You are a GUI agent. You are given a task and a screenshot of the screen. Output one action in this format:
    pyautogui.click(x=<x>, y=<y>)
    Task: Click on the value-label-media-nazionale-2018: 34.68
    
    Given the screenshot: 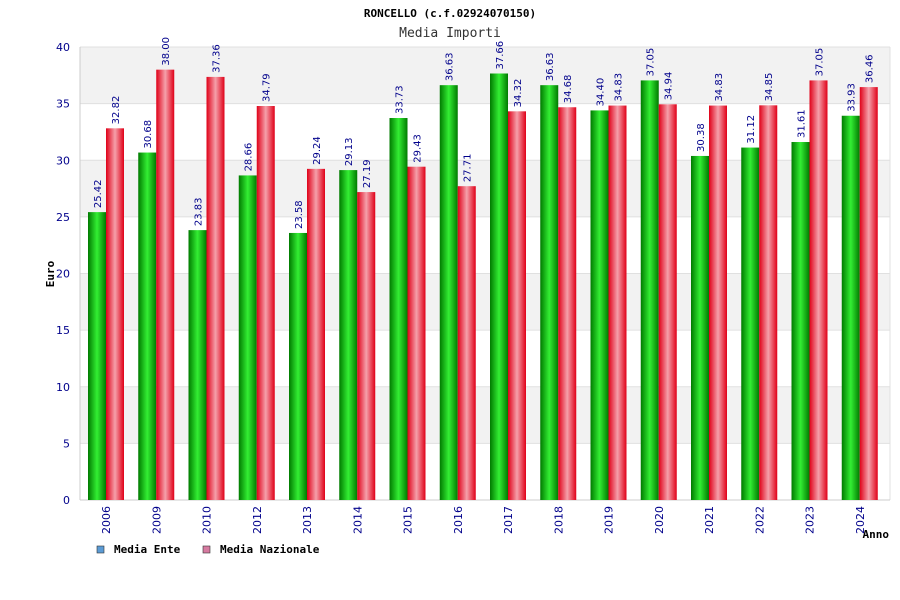 What is the action you would take?
    pyautogui.click(x=568, y=89)
    